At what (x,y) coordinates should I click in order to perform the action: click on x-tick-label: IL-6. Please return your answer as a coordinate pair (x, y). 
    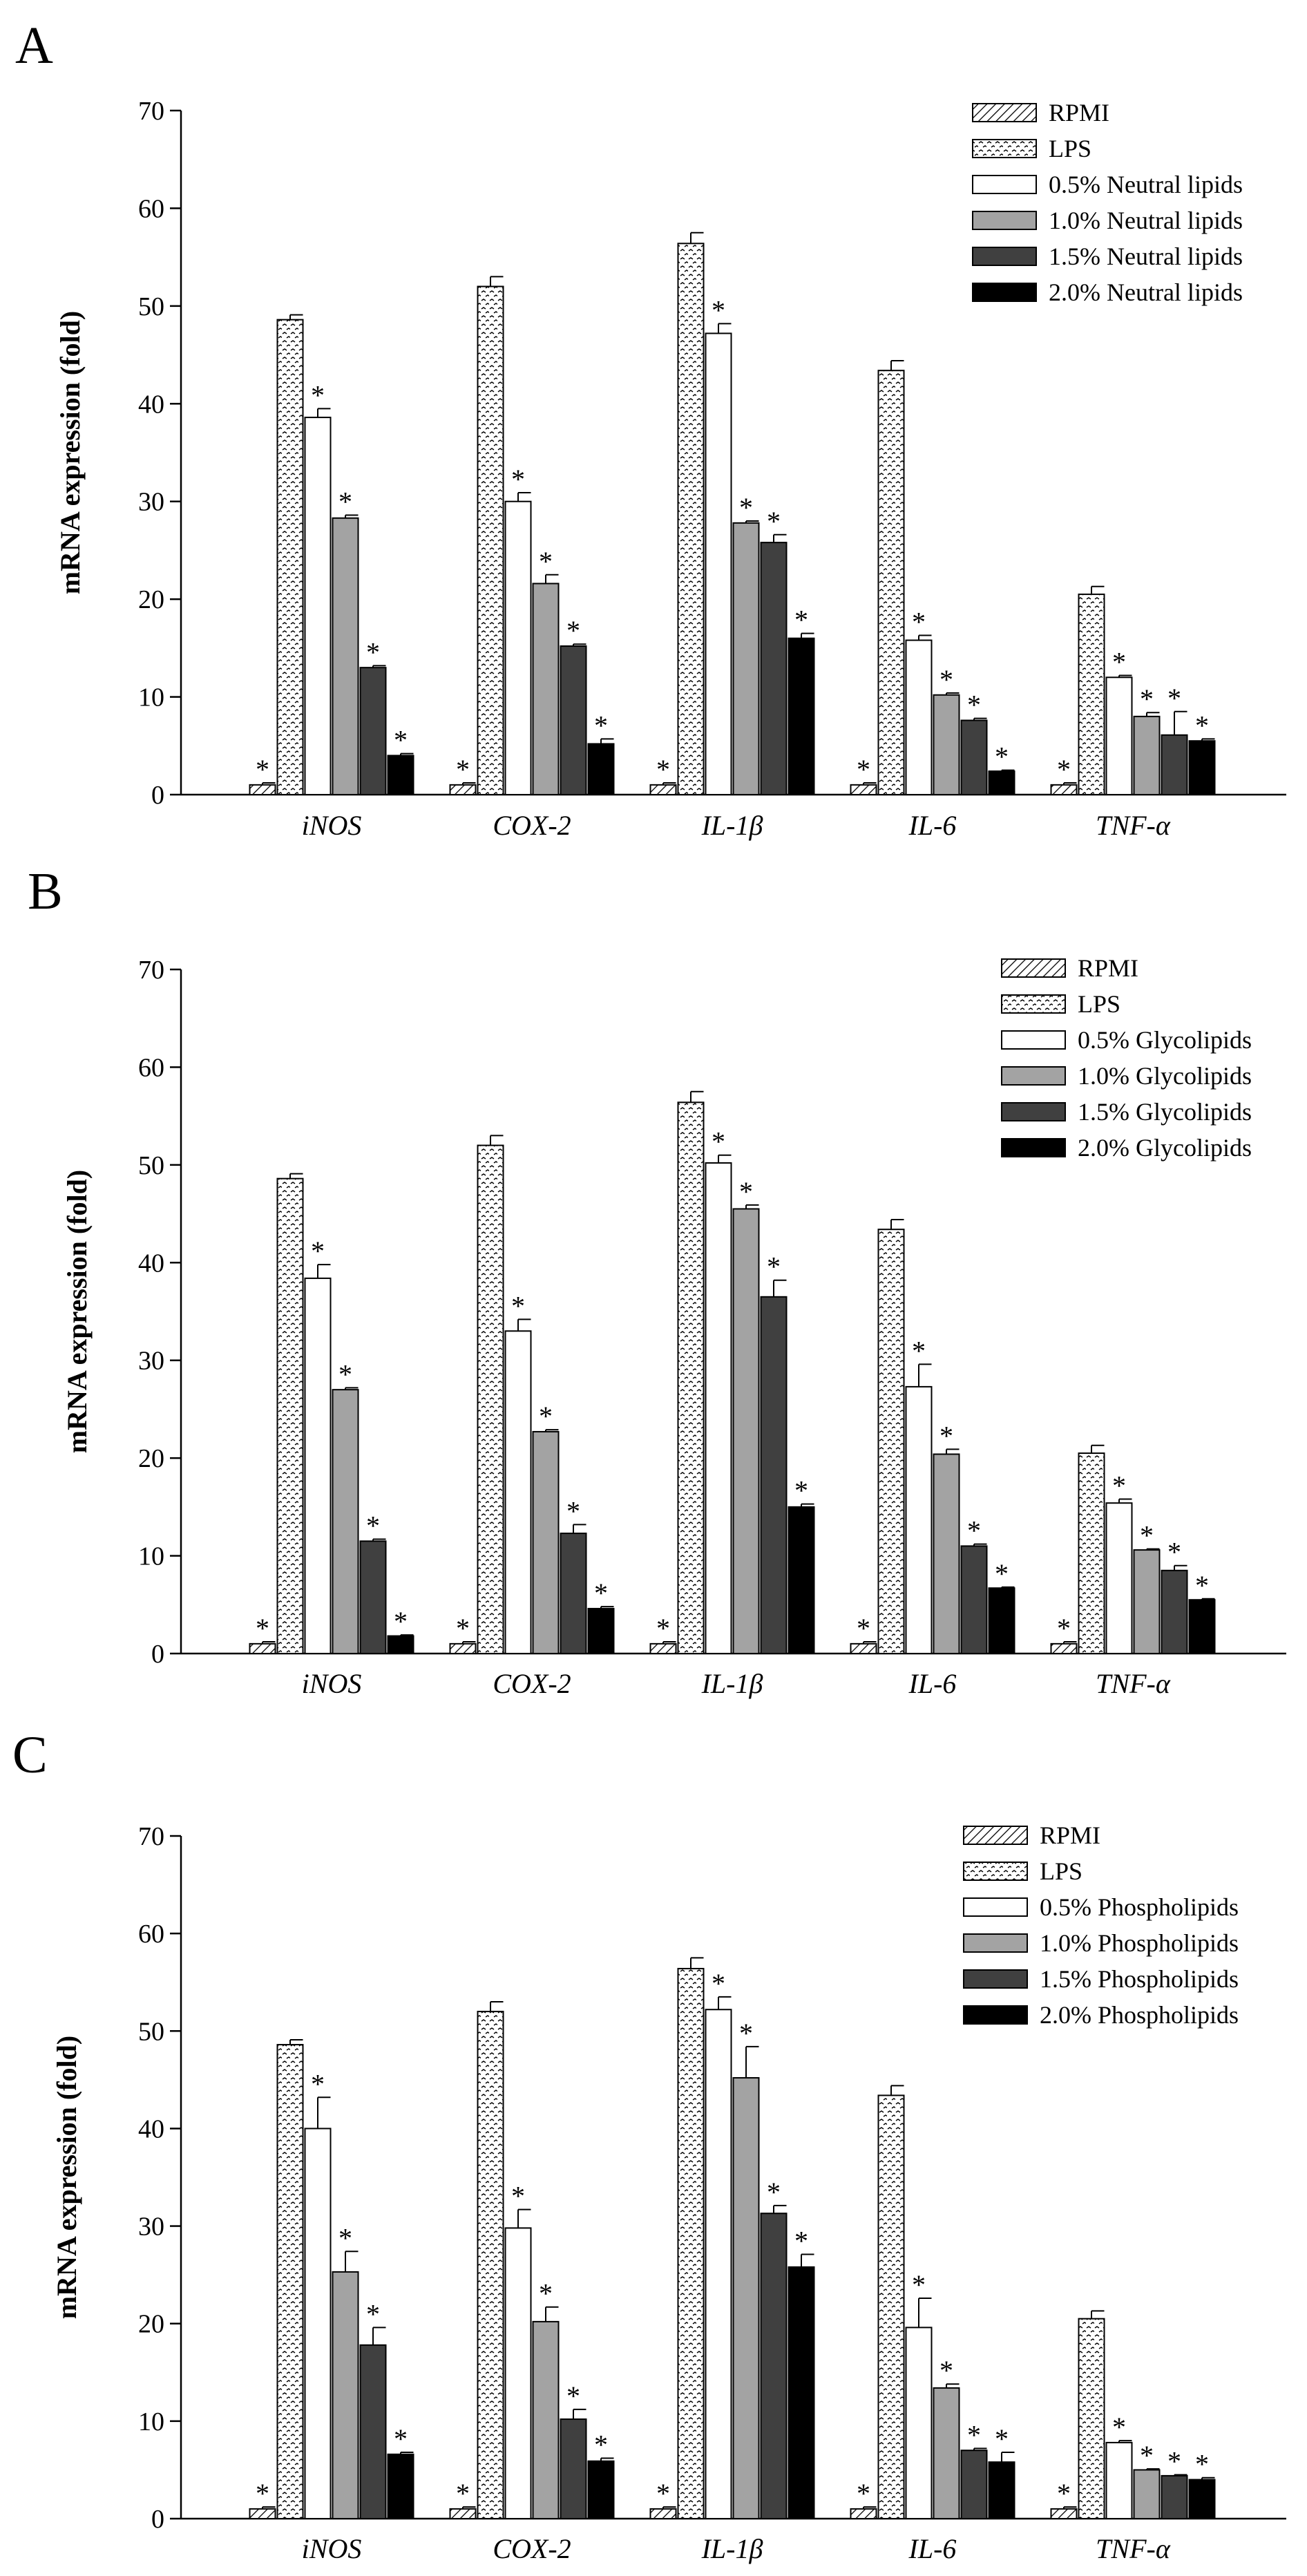
    Looking at the image, I should click on (933, 825).